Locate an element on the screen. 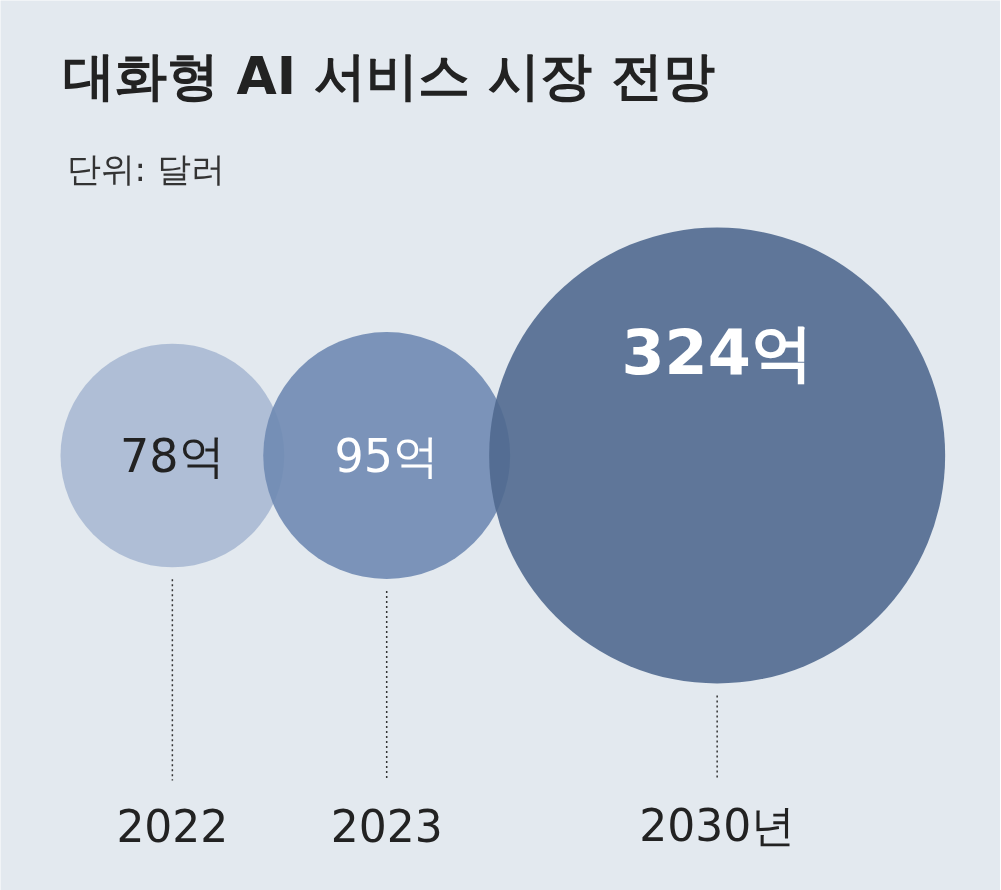 The height and width of the screenshot is (890, 1001). data-label: 78억 is located at coordinates (172, 455).